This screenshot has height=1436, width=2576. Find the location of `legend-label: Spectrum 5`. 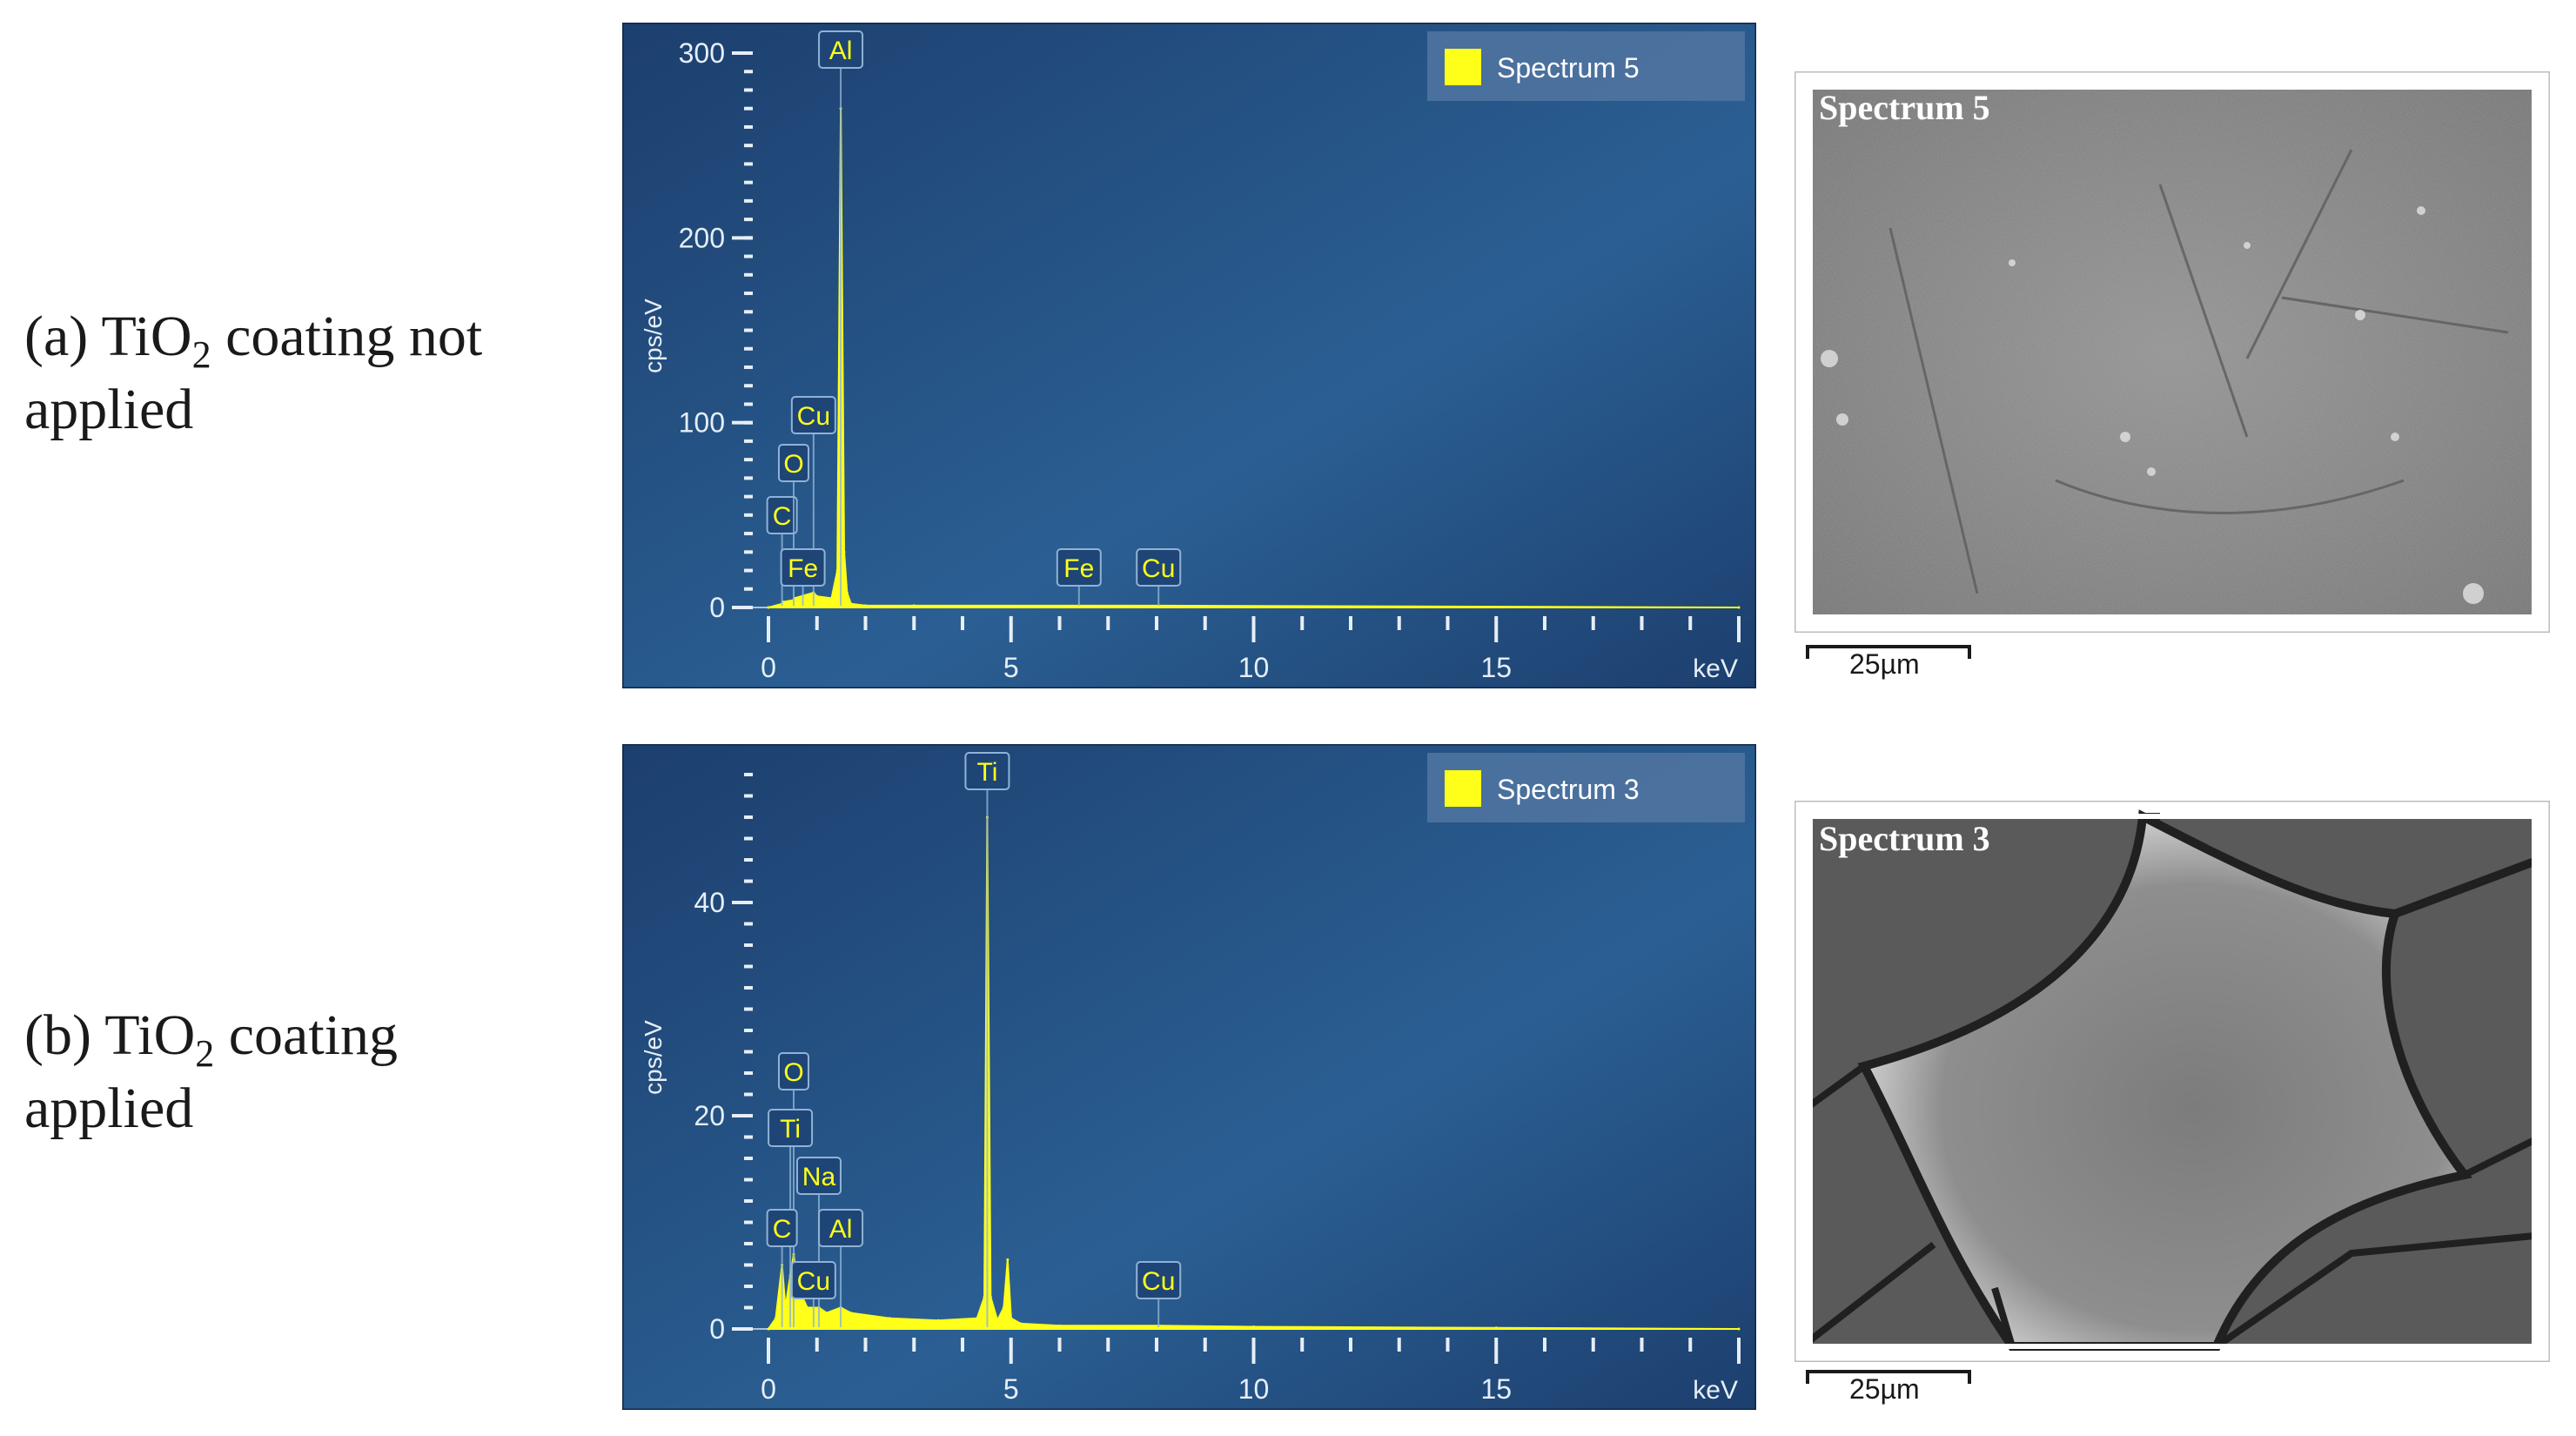

legend-label: Spectrum 5 is located at coordinates (1568, 68).